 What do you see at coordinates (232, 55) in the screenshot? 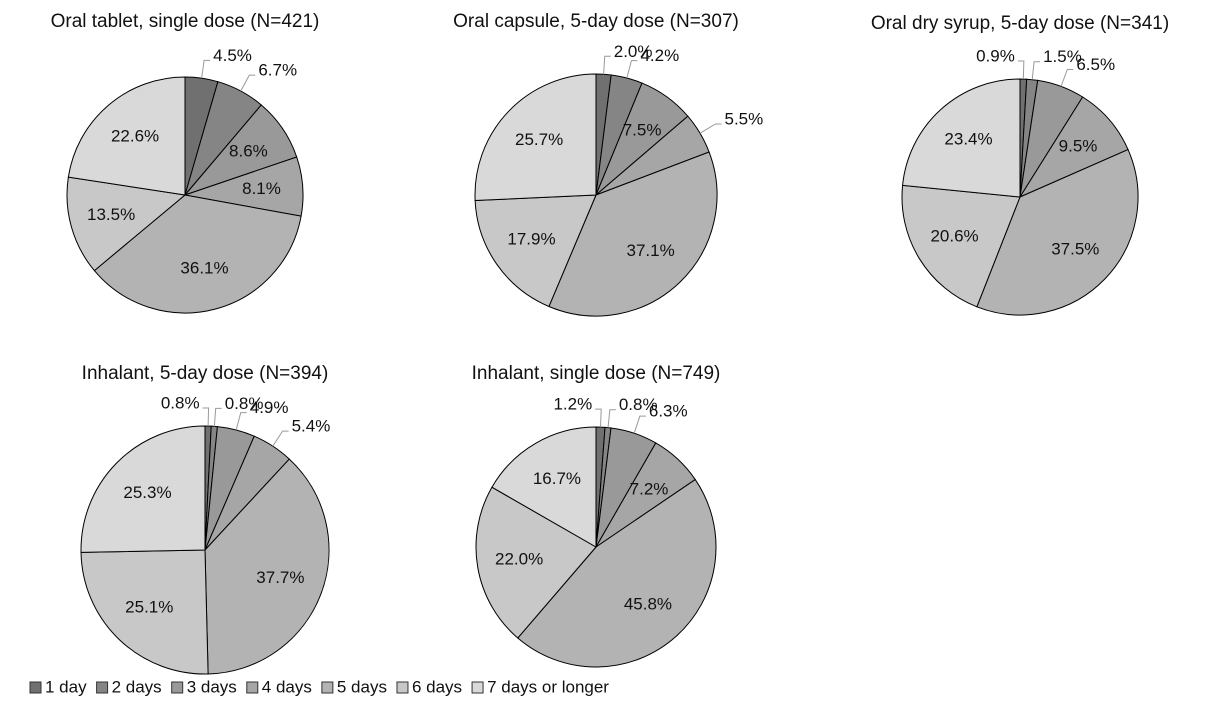
I see `data-label: 4.5%` at bounding box center [232, 55].